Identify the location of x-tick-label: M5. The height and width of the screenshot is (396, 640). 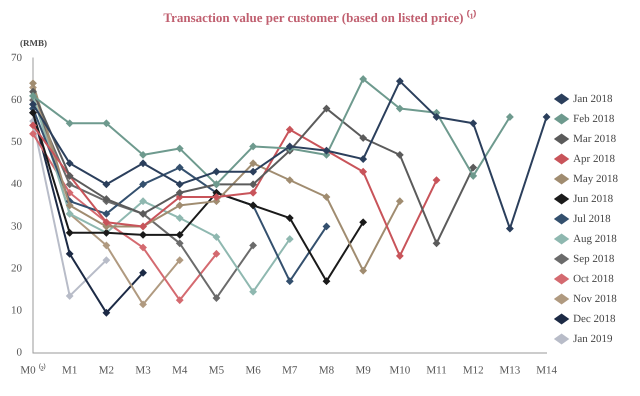
(216, 370).